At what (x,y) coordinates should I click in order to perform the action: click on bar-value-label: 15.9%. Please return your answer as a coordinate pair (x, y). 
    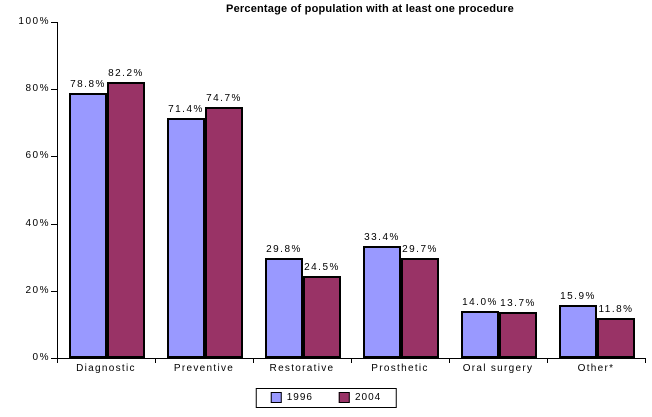
    Looking at the image, I should click on (578, 296).